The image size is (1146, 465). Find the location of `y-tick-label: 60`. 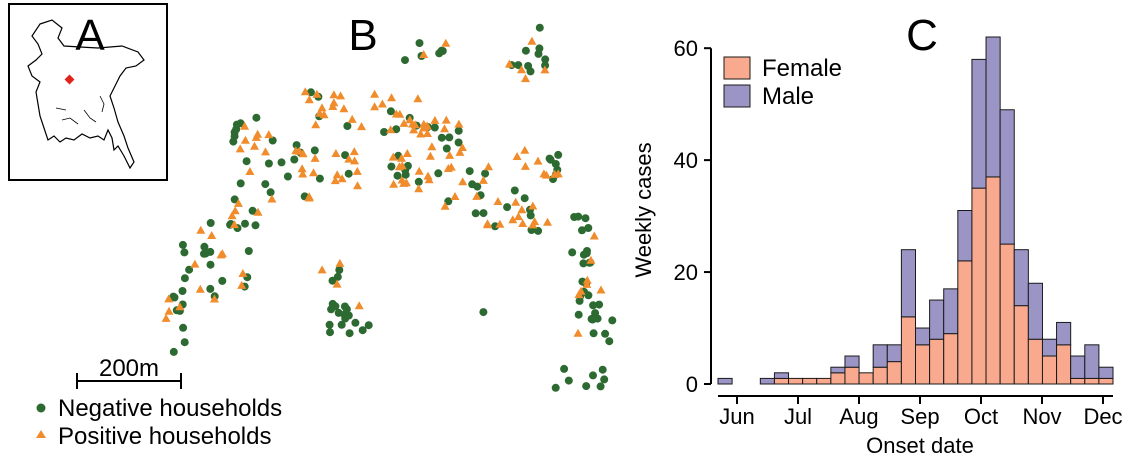

y-tick-label: 60 is located at coordinates (686, 48).